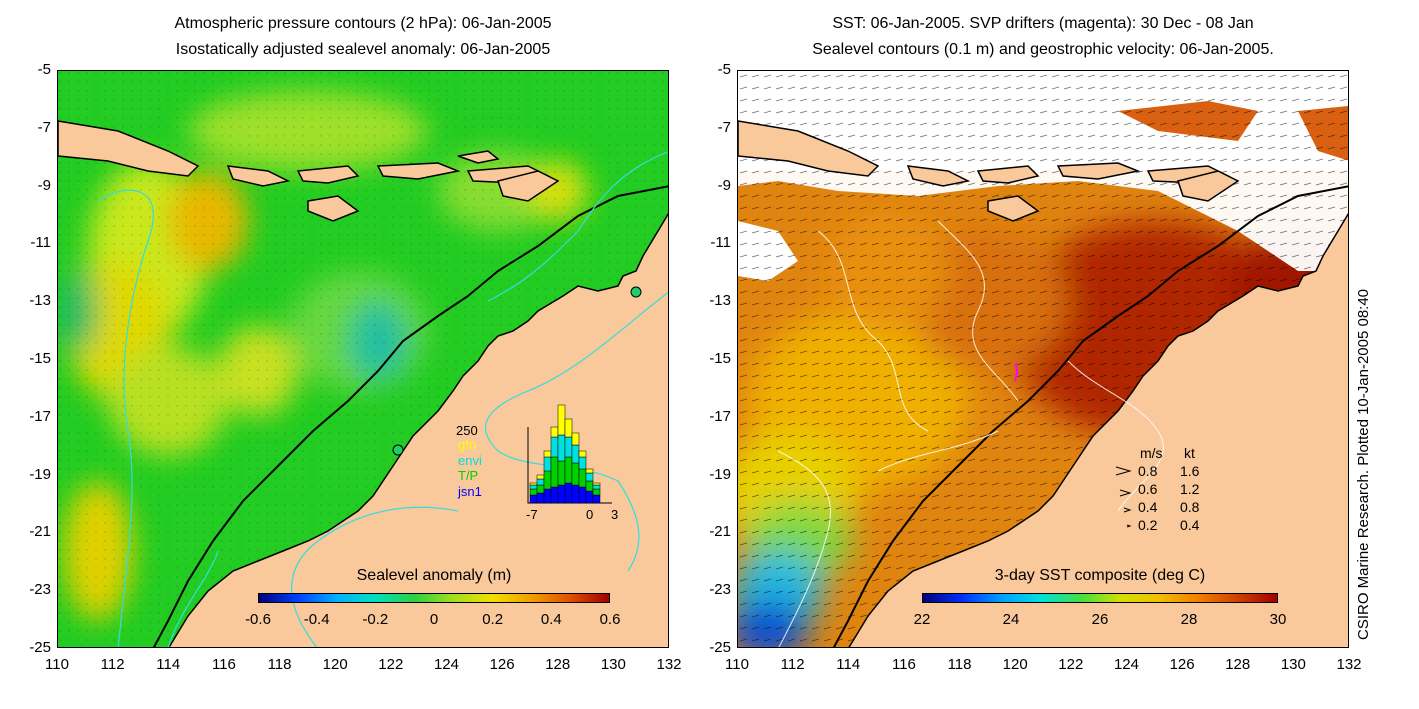  Describe the element at coordinates (1015, 664) in the screenshot. I see `x-tick-label: 120` at that location.